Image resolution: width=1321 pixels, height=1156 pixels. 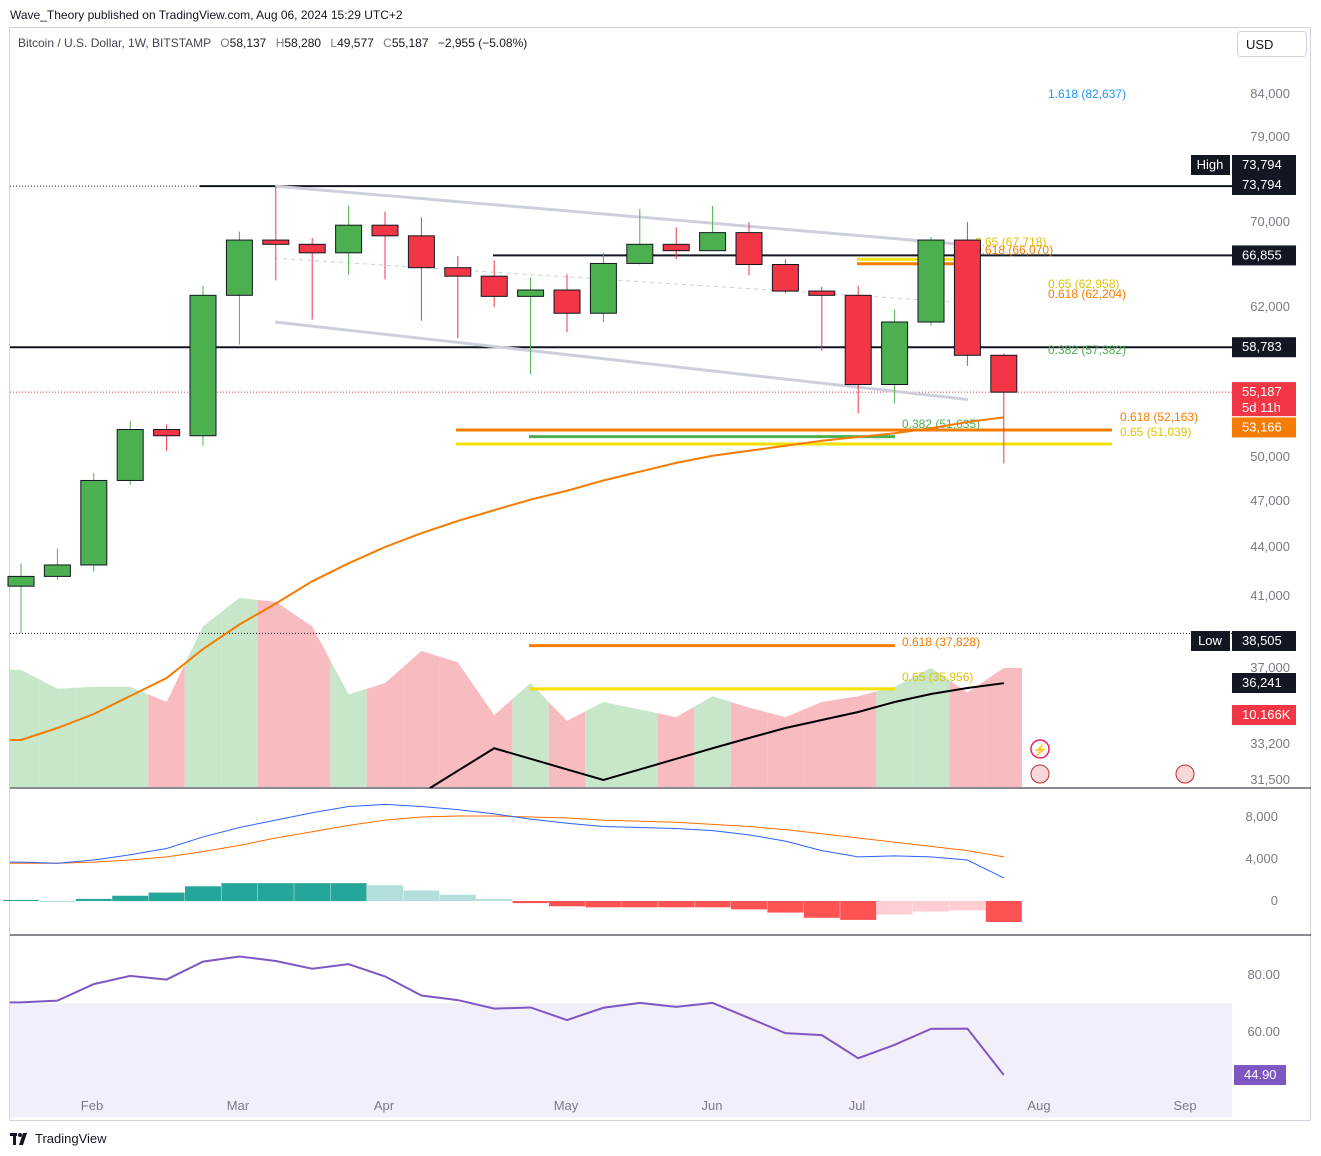 I want to click on price-tag-value: 10.166K, so click(x=1266, y=714).